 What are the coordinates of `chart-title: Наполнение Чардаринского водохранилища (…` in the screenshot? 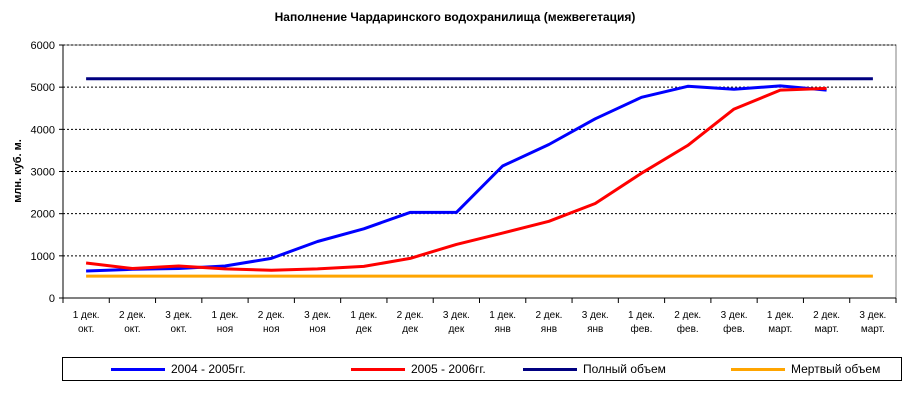 It's located at (455, 17).